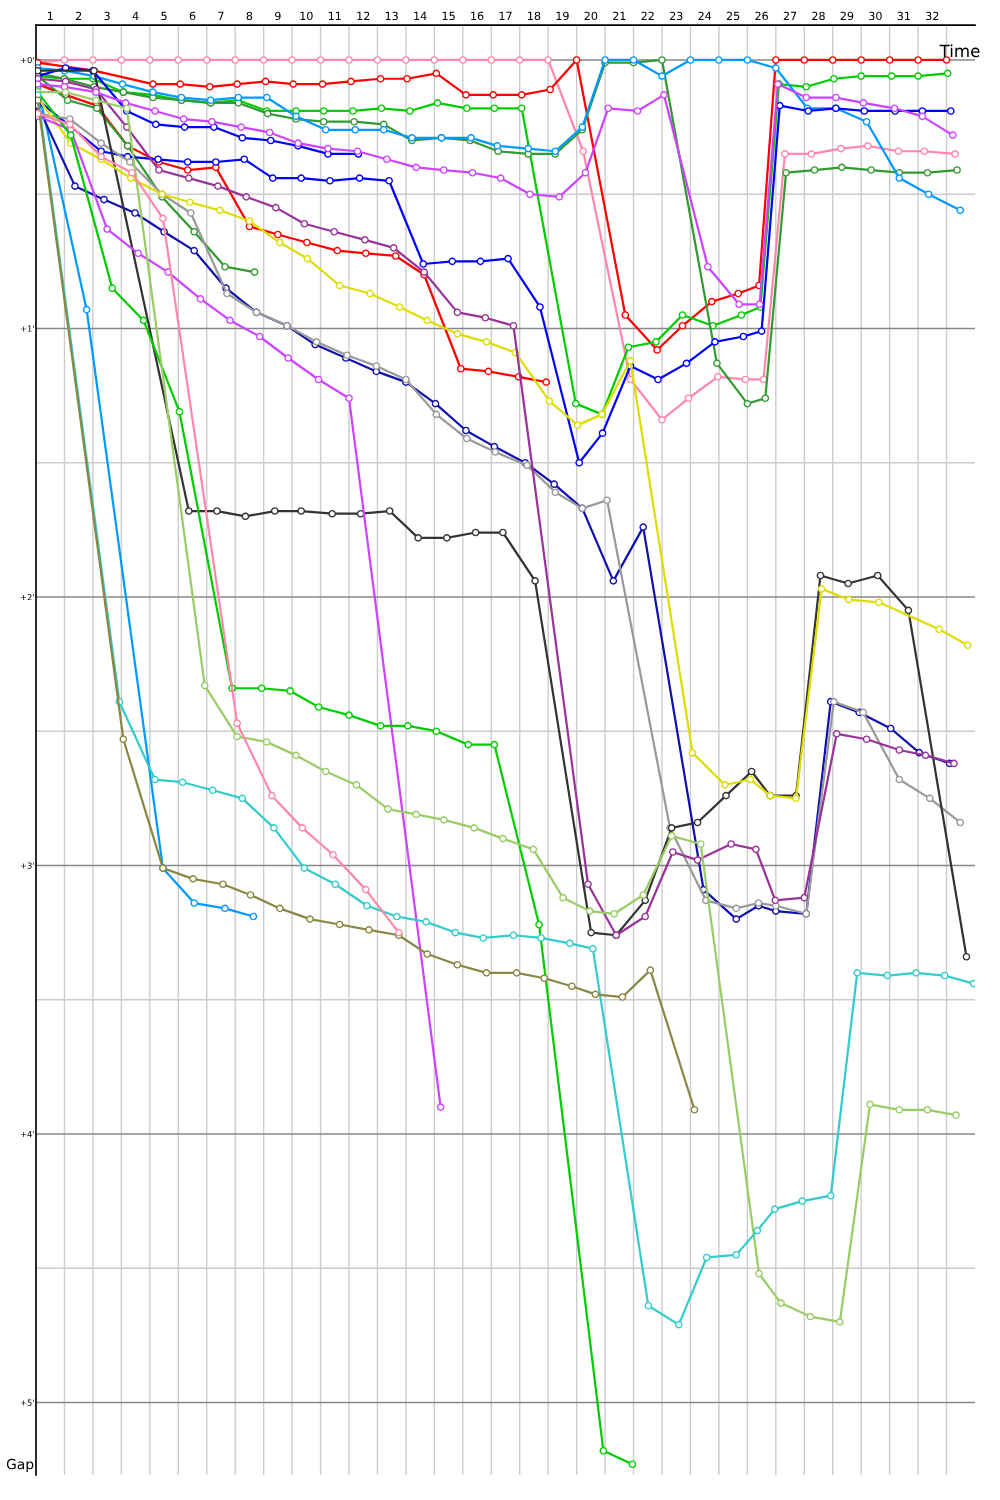  What do you see at coordinates (27, 597) in the screenshot?
I see `y-tick-label: +2'` at bounding box center [27, 597].